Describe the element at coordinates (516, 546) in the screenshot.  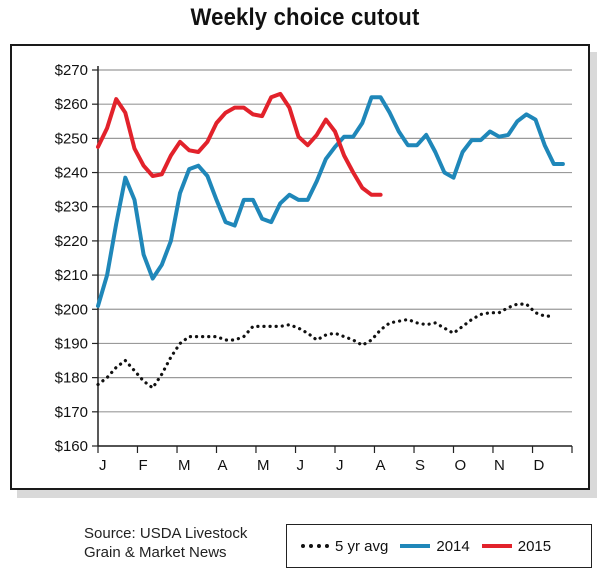
I see `legend-item-2015: 2015` at that location.